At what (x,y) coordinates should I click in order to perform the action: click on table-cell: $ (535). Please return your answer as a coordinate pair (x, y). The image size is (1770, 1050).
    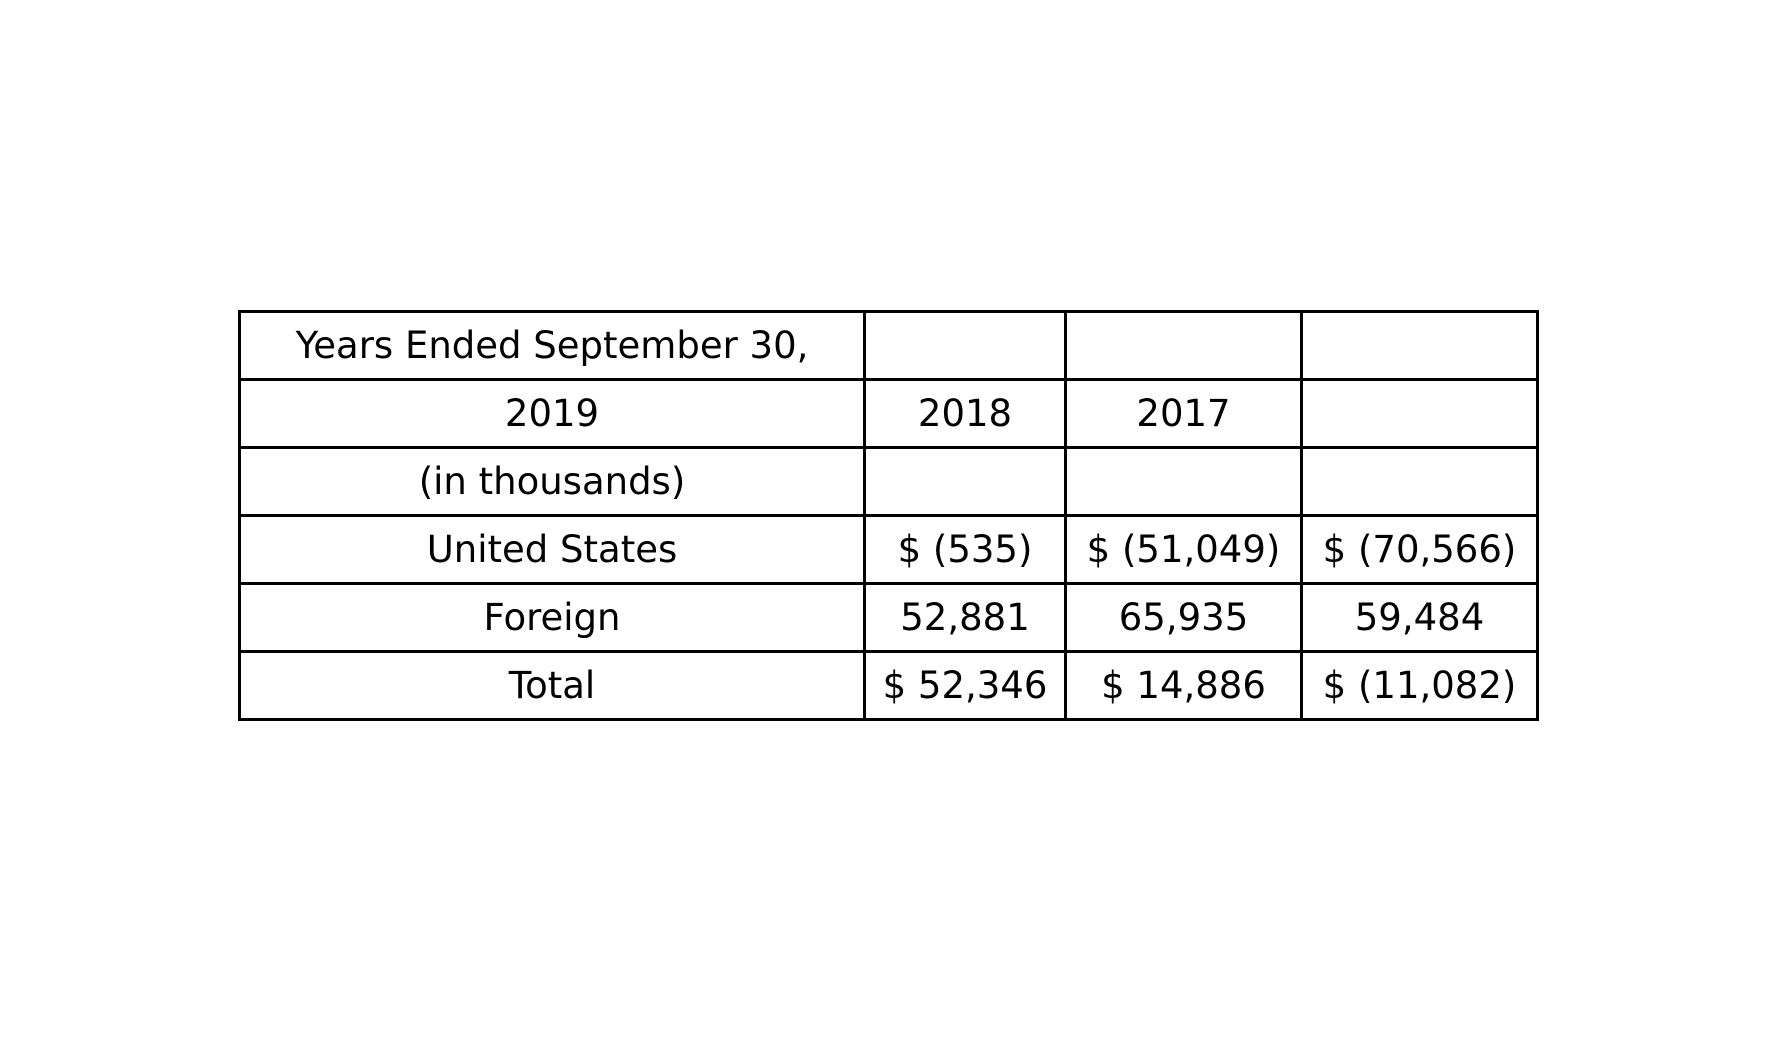
    Looking at the image, I should click on (965, 549).